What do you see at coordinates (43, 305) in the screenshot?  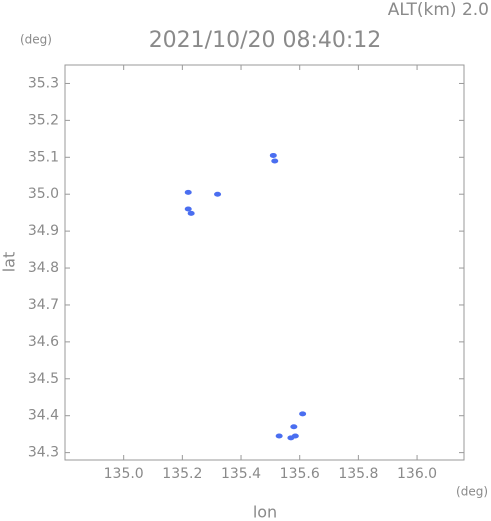 I see `y-tick-label: 34.7` at bounding box center [43, 305].